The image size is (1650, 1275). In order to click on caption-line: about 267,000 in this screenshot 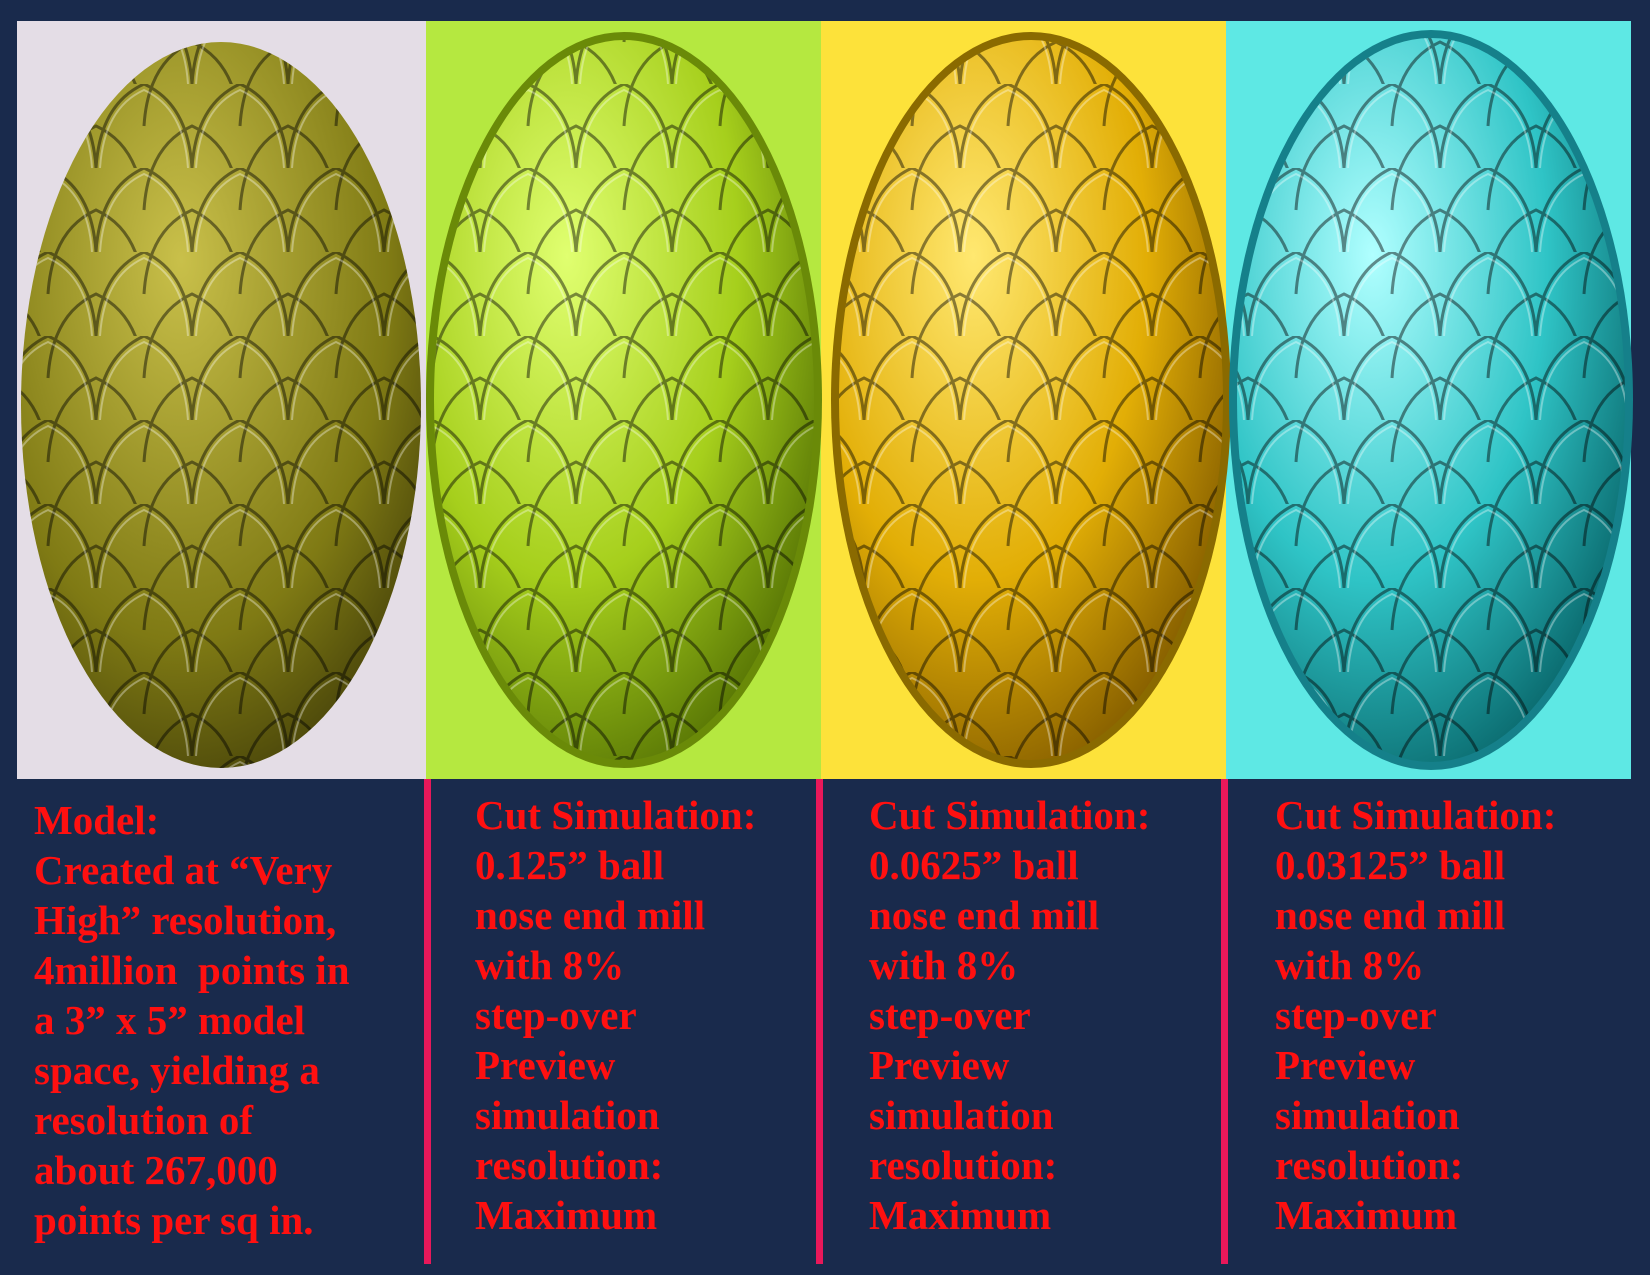, I will do `click(156, 1170)`.